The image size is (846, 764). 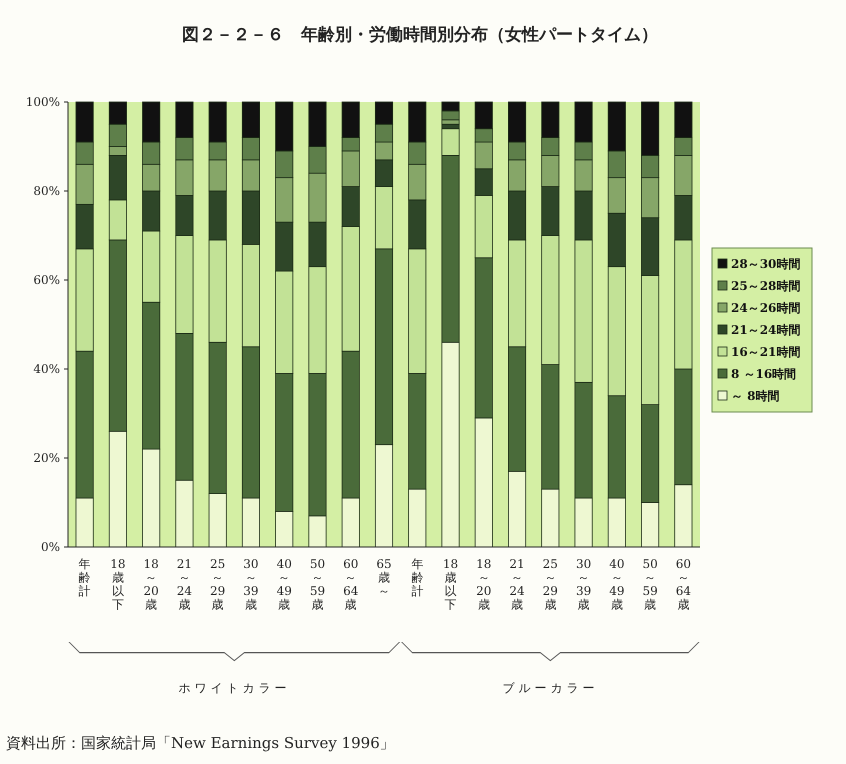 I want to click on y-tick-label: 0%, so click(x=50, y=547).